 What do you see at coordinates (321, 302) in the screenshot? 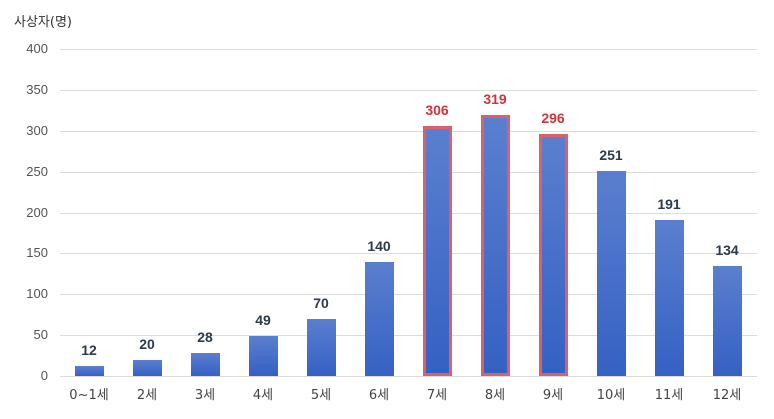
I see `data-label: 70` at bounding box center [321, 302].